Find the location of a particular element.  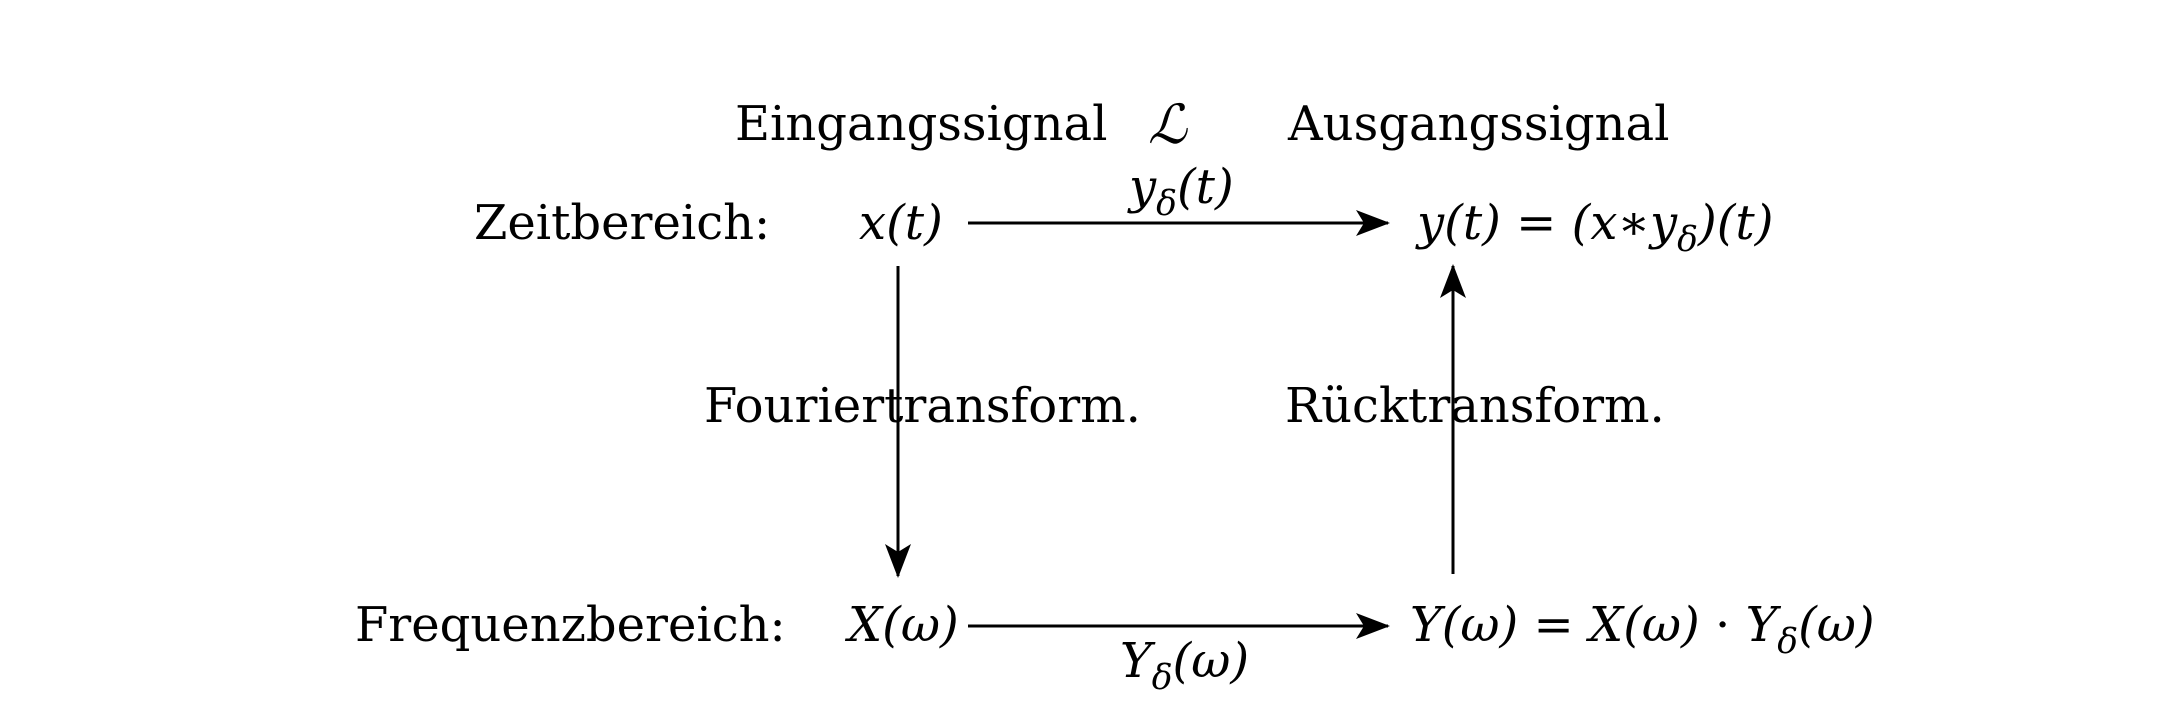

y-argument: (t) is located at coordinates (1472, 223).